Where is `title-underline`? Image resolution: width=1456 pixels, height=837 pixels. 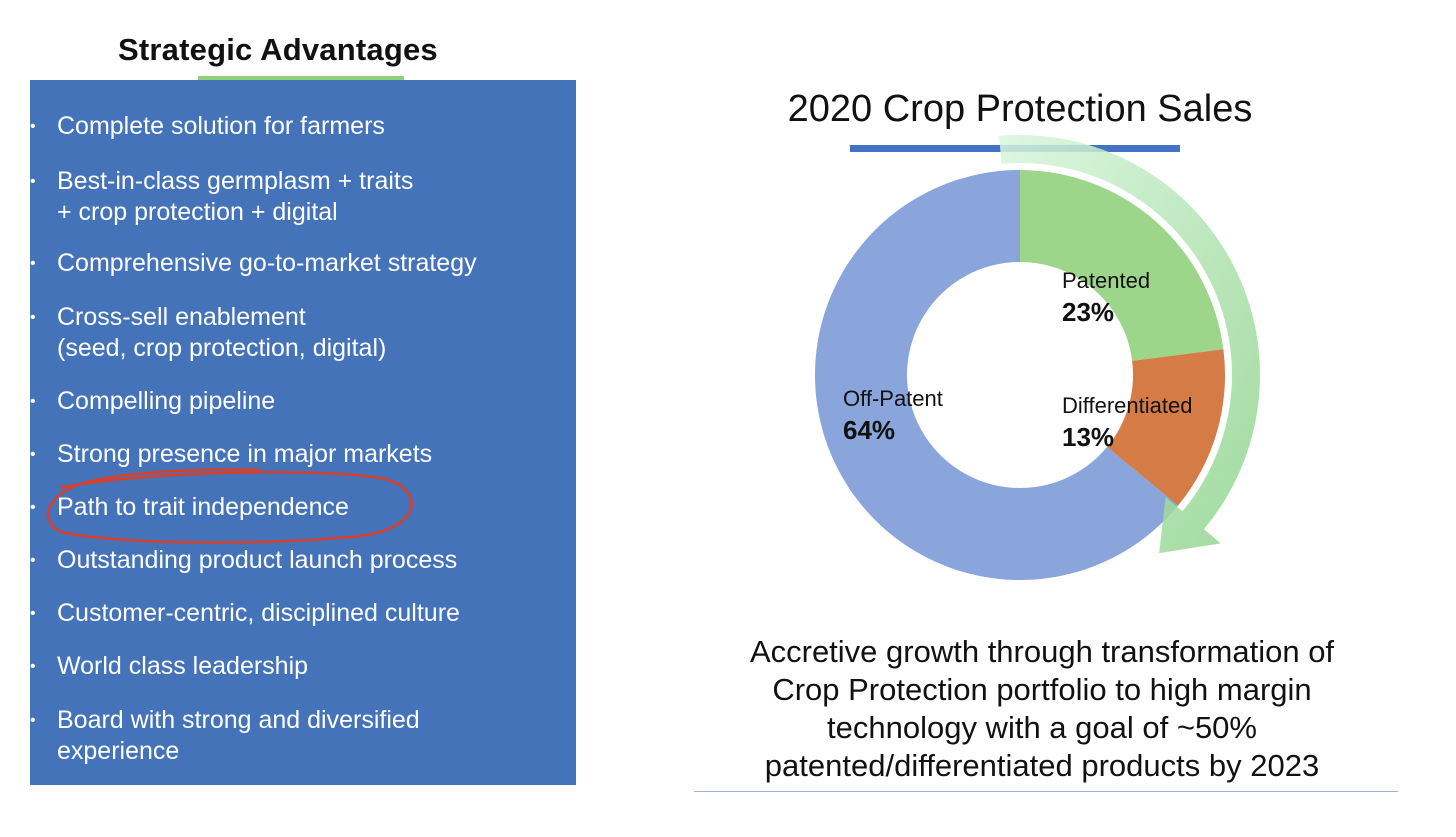
title-underline is located at coordinates (301, 78).